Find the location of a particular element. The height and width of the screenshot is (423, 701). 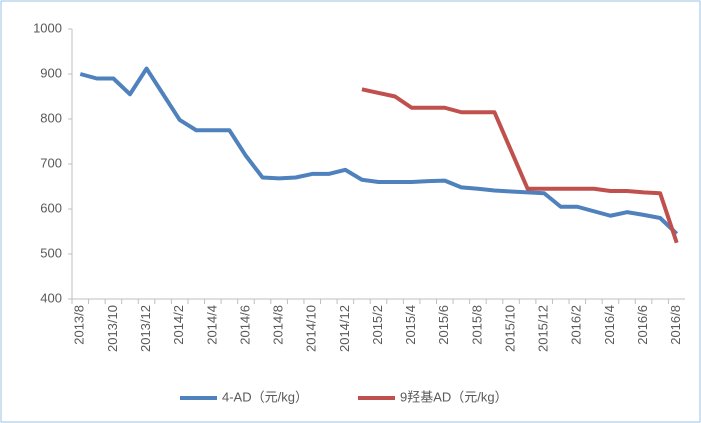

x-tick-label: 2015/2 is located at coordinates (377, 325).